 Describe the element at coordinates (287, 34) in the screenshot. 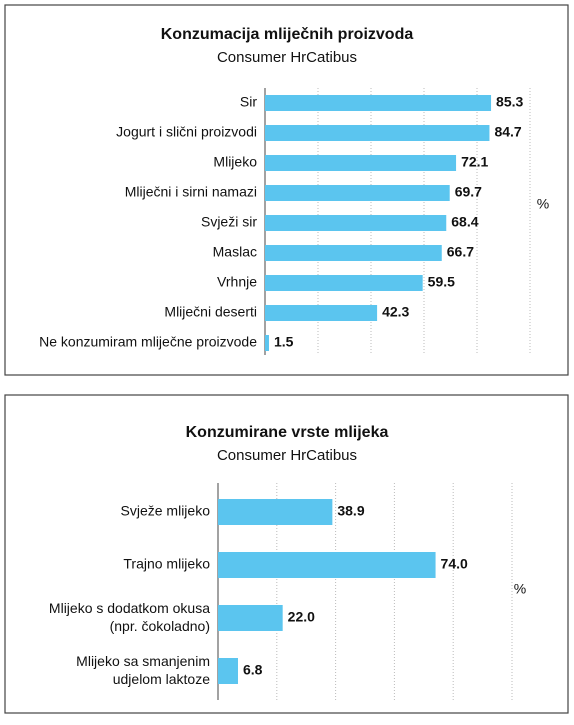

I see `chart-title: Konzumacija mliječnih proizvoda` at that location.